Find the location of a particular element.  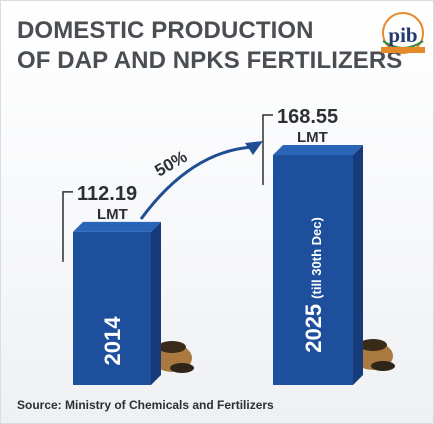

value-label-1: 168.55 is located at coordinates (307, 117).